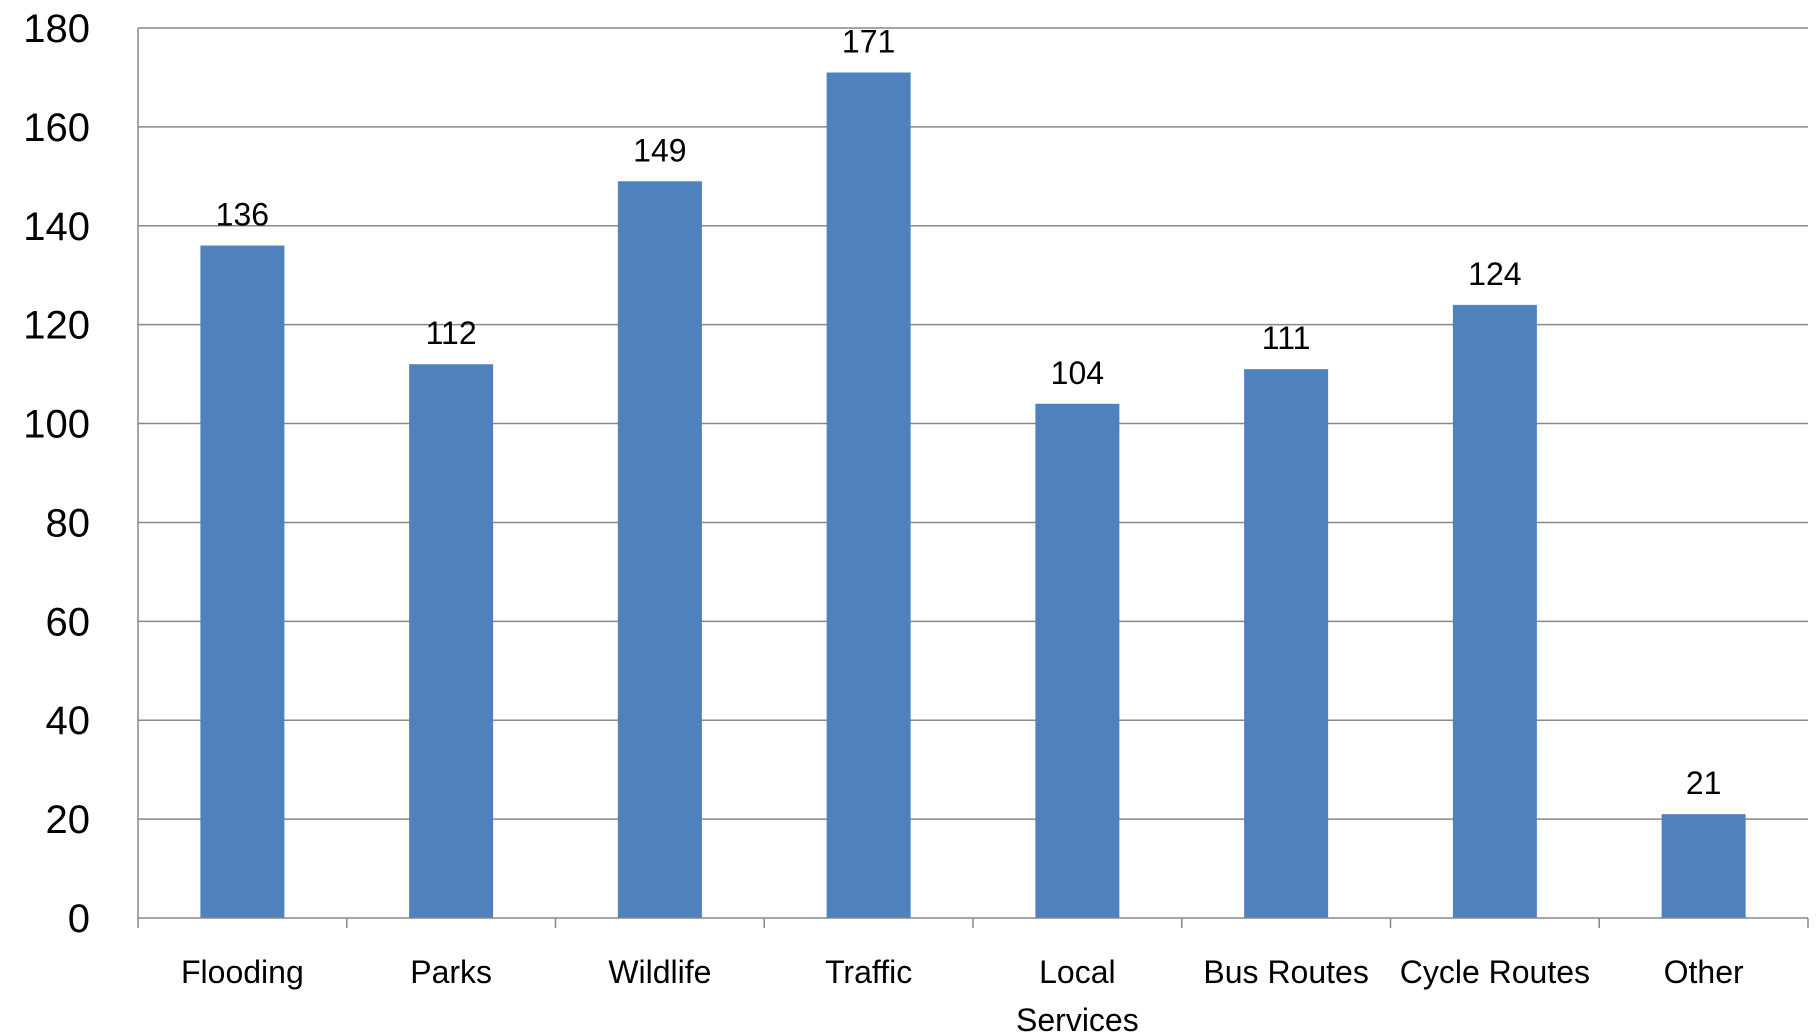 The width and height of the screenshot is (1816, 1033). I want to click on x-tick-label: Flooding, so click(242, 972).